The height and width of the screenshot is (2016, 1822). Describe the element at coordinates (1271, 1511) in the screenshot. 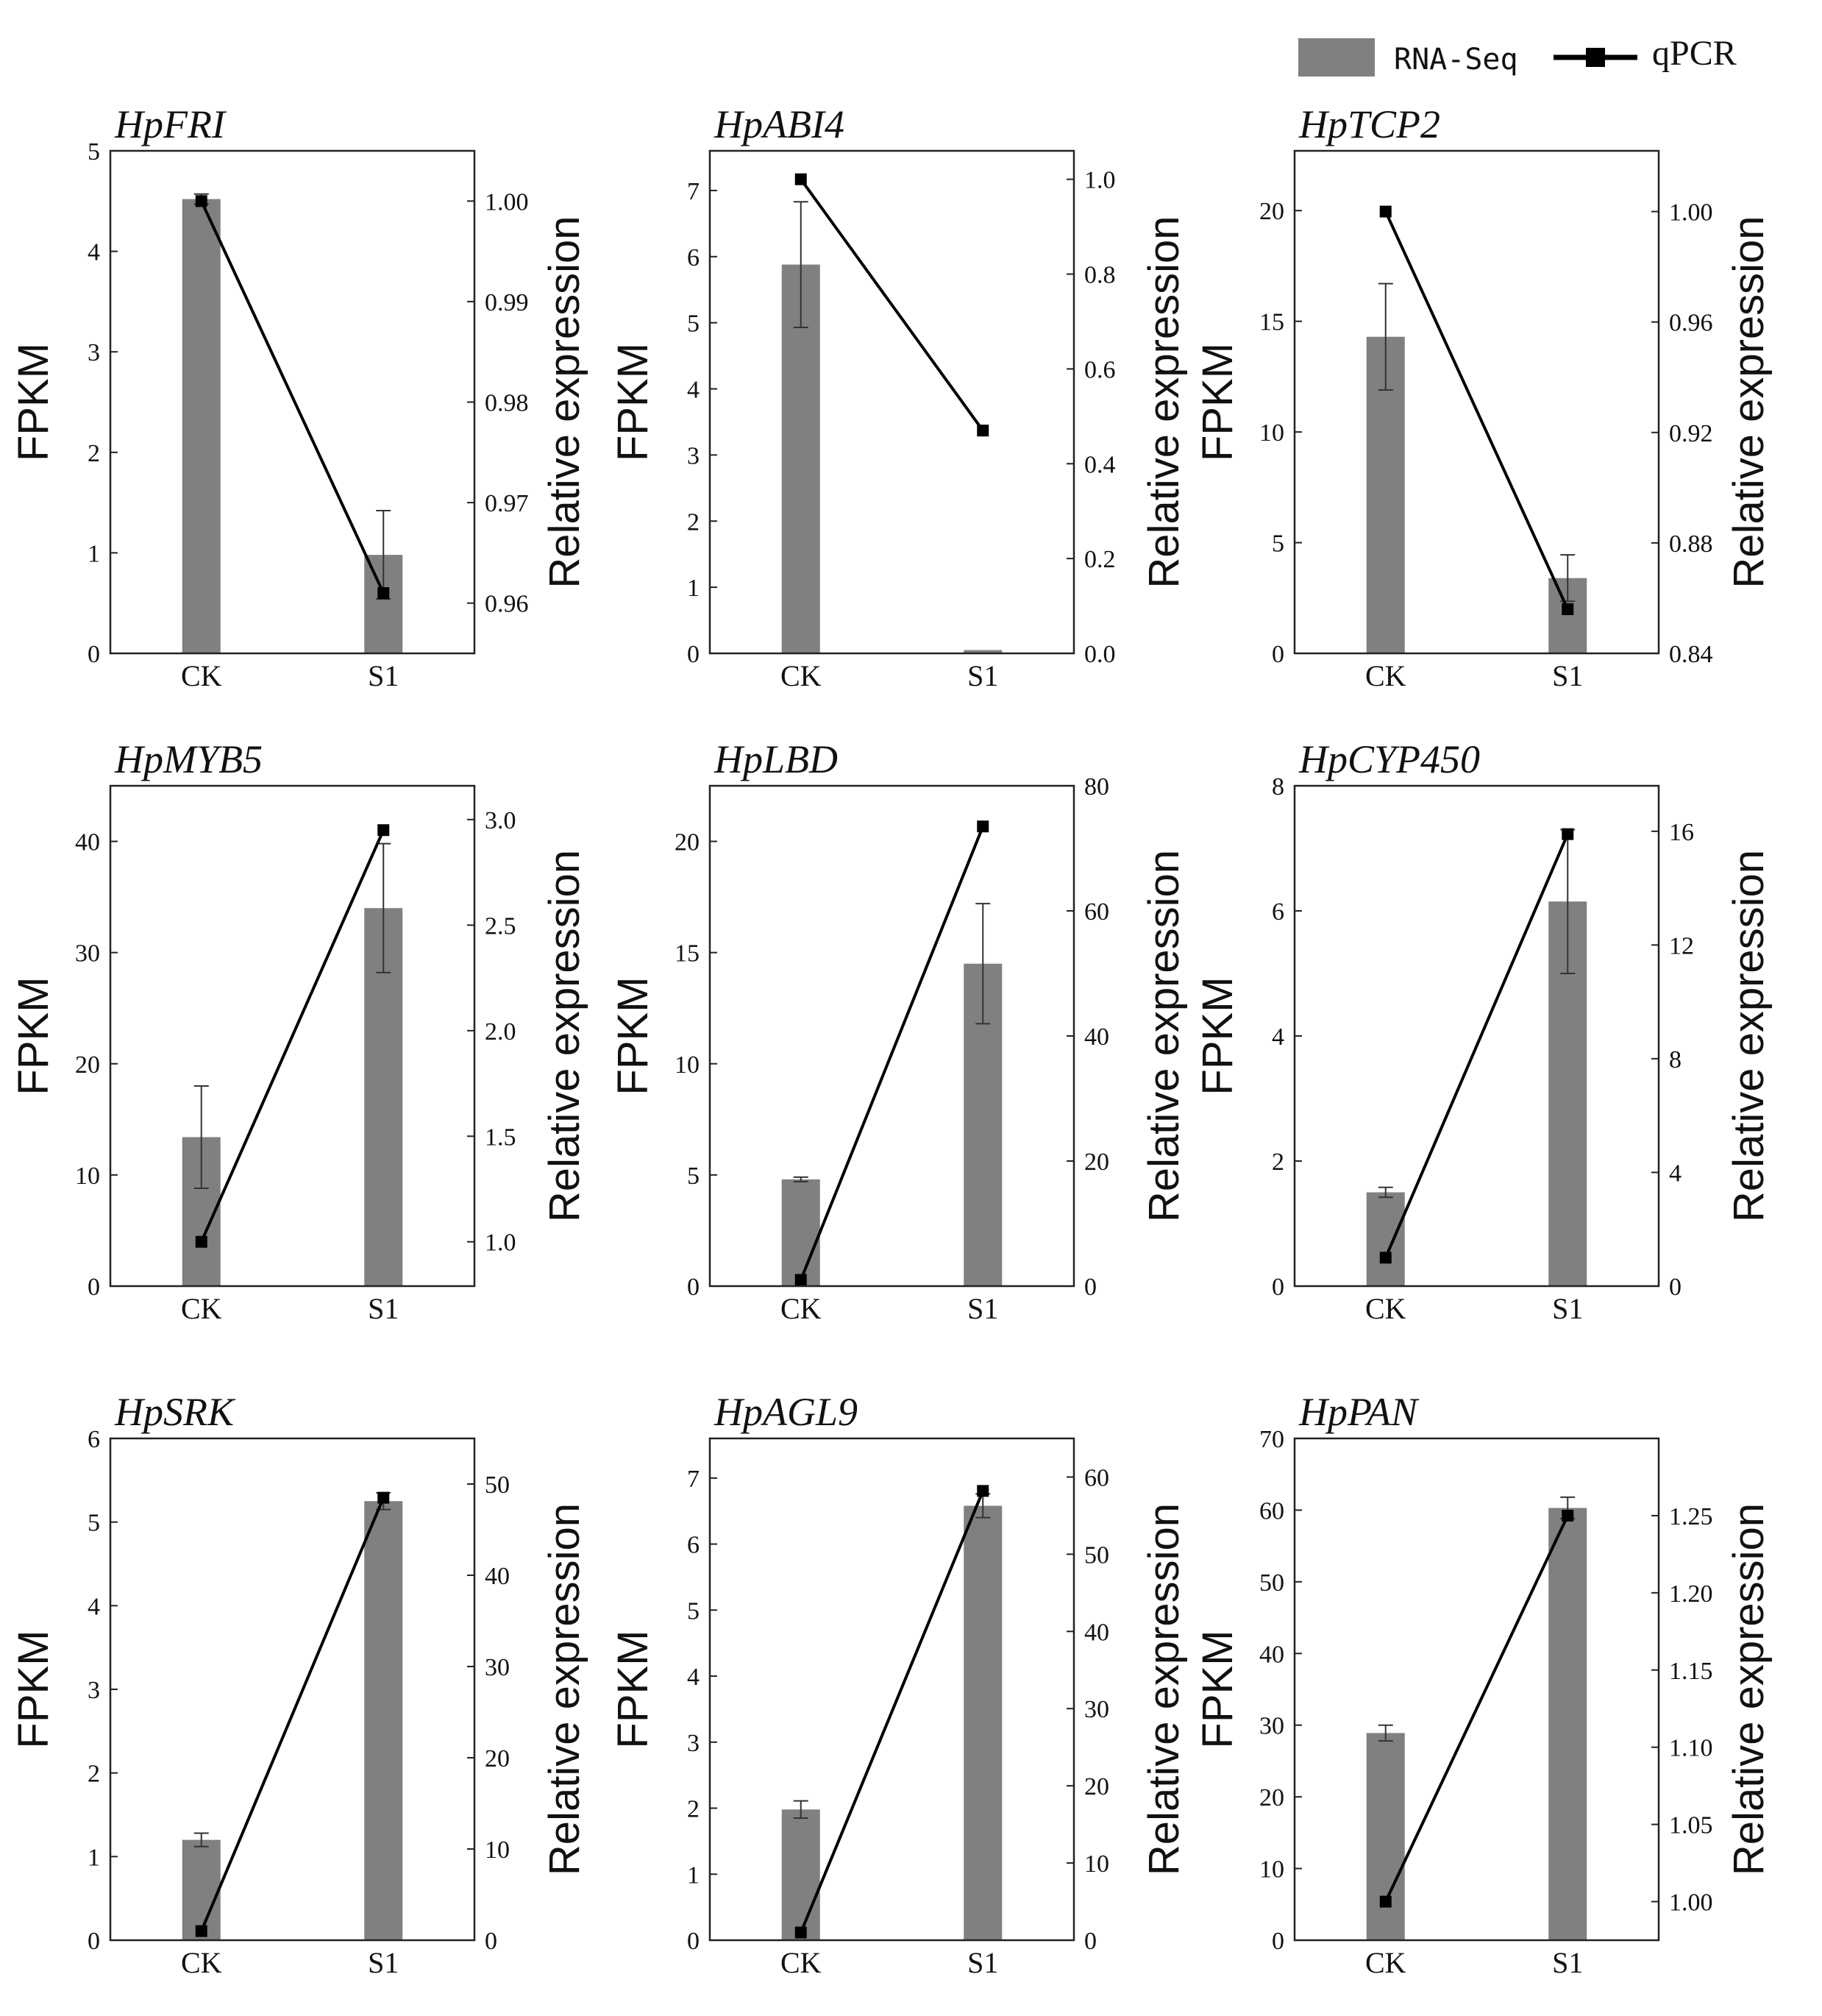

I see `left-tick-label: 60` at that location.